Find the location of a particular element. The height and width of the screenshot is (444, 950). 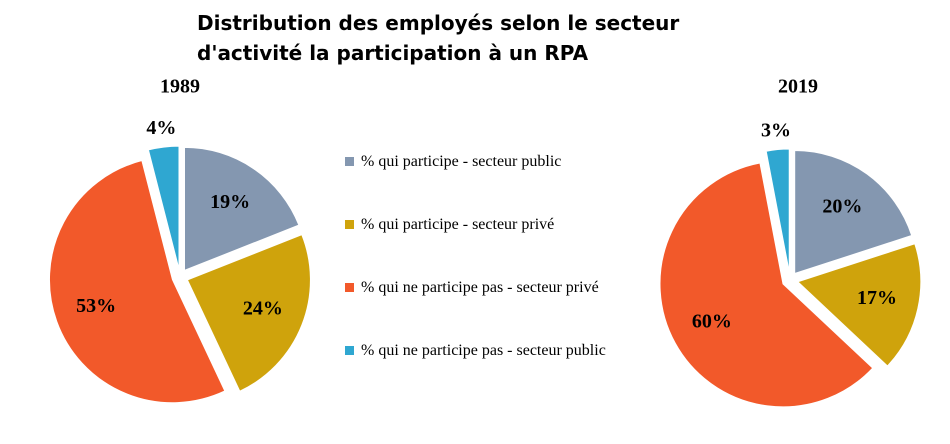

data-label: 60% is located at coordinates (712, 322).